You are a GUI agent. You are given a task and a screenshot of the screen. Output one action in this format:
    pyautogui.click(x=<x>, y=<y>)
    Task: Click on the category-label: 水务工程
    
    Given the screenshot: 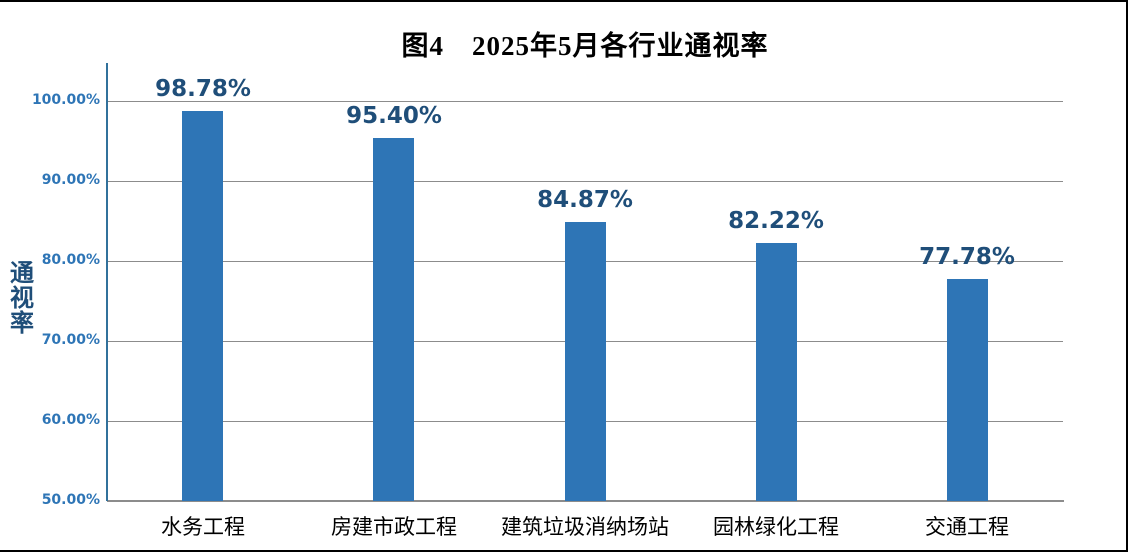 What is the action you would take?
    pyautogui.click(x=203, y=527)
    